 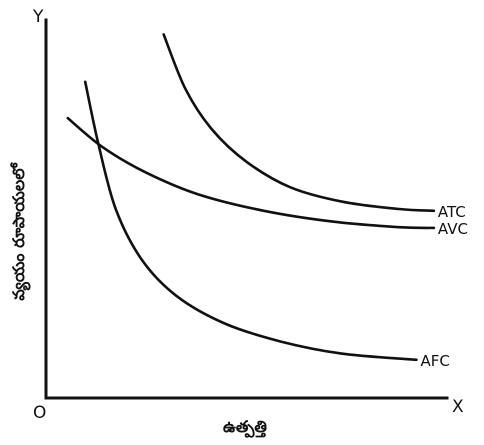 I want to click on atc-label: ATC, so click(x=452, y=212).